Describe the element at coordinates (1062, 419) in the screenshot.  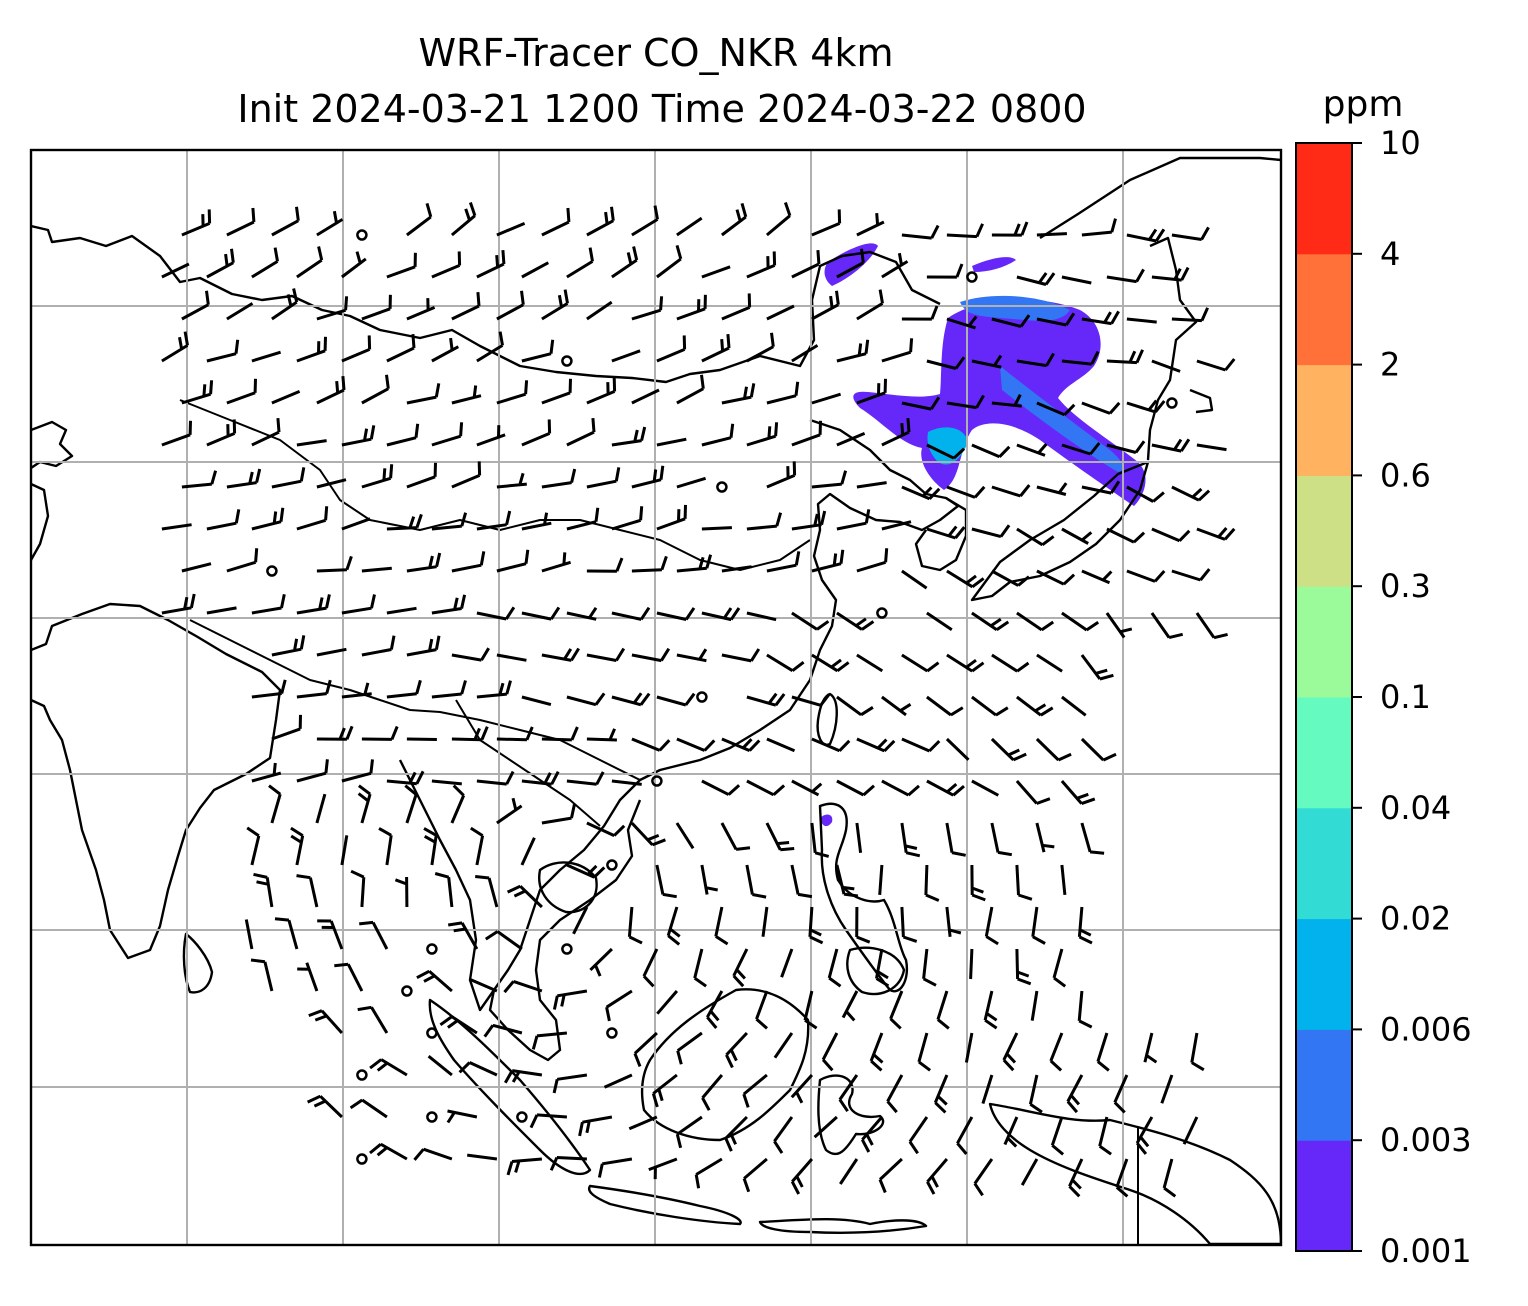
I see `plume-streak` at that location.